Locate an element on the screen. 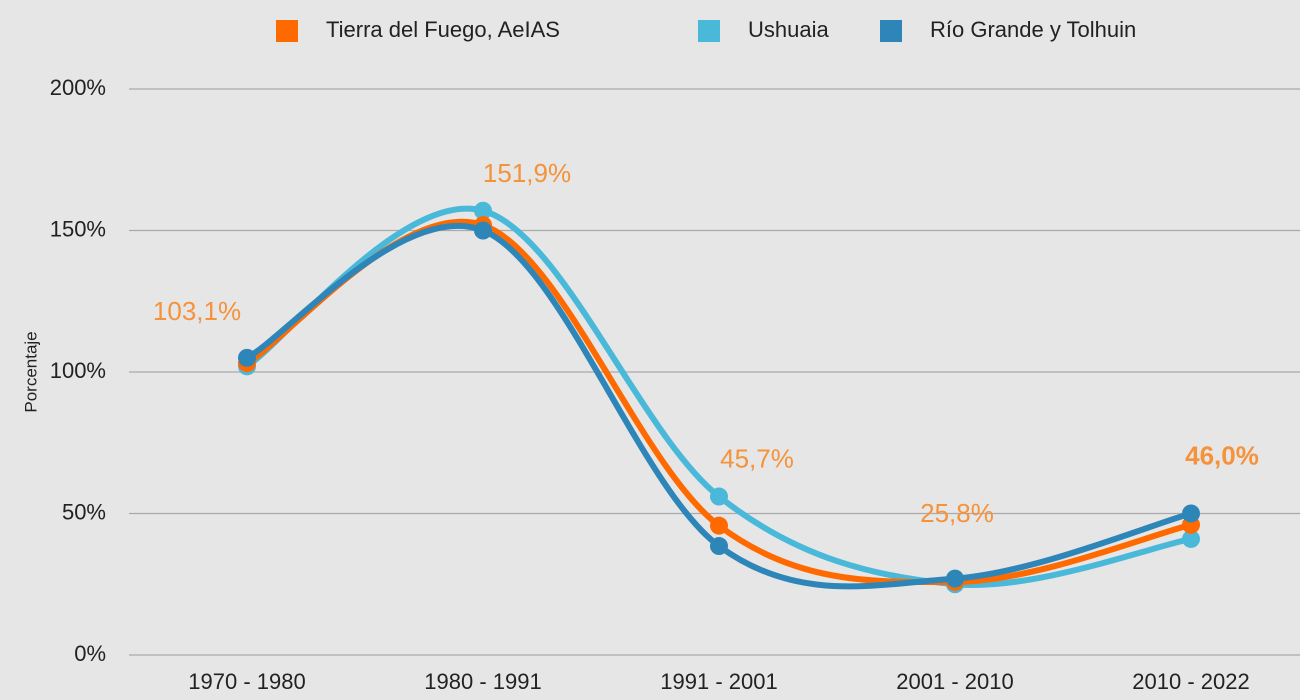 Image resolution: width=1300 pixels, height=700 pixels. data-label: 45,7% is located at coordinates (757, 459).